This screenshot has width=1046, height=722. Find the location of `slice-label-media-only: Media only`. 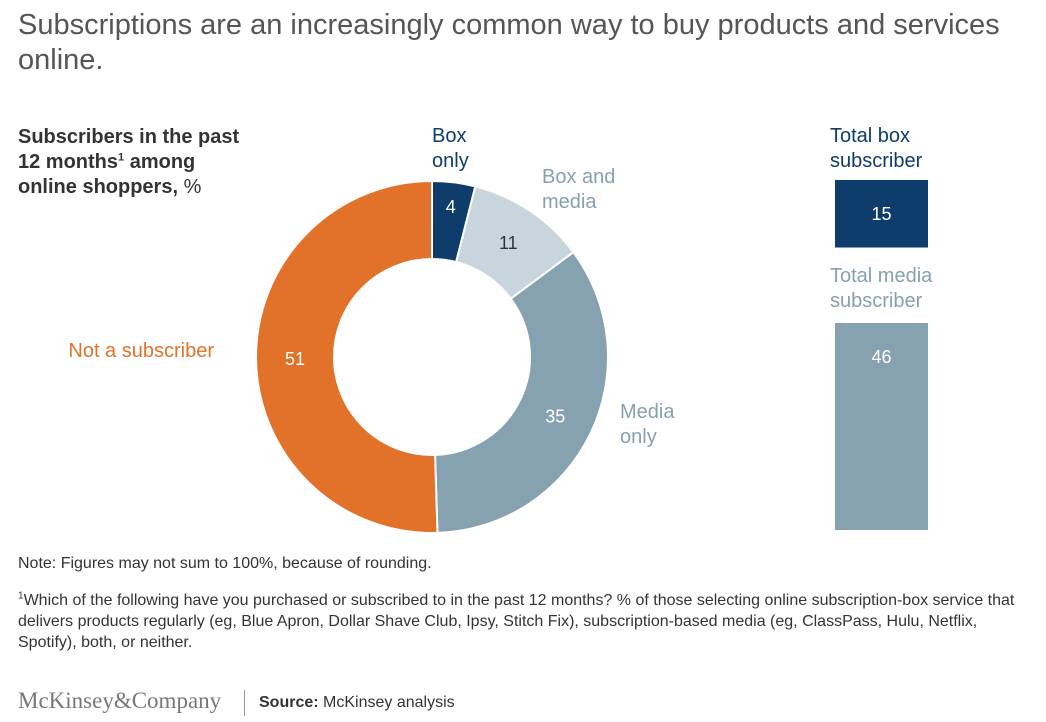

slice-label-media-only: Media only is located at coordinates (647, 424).